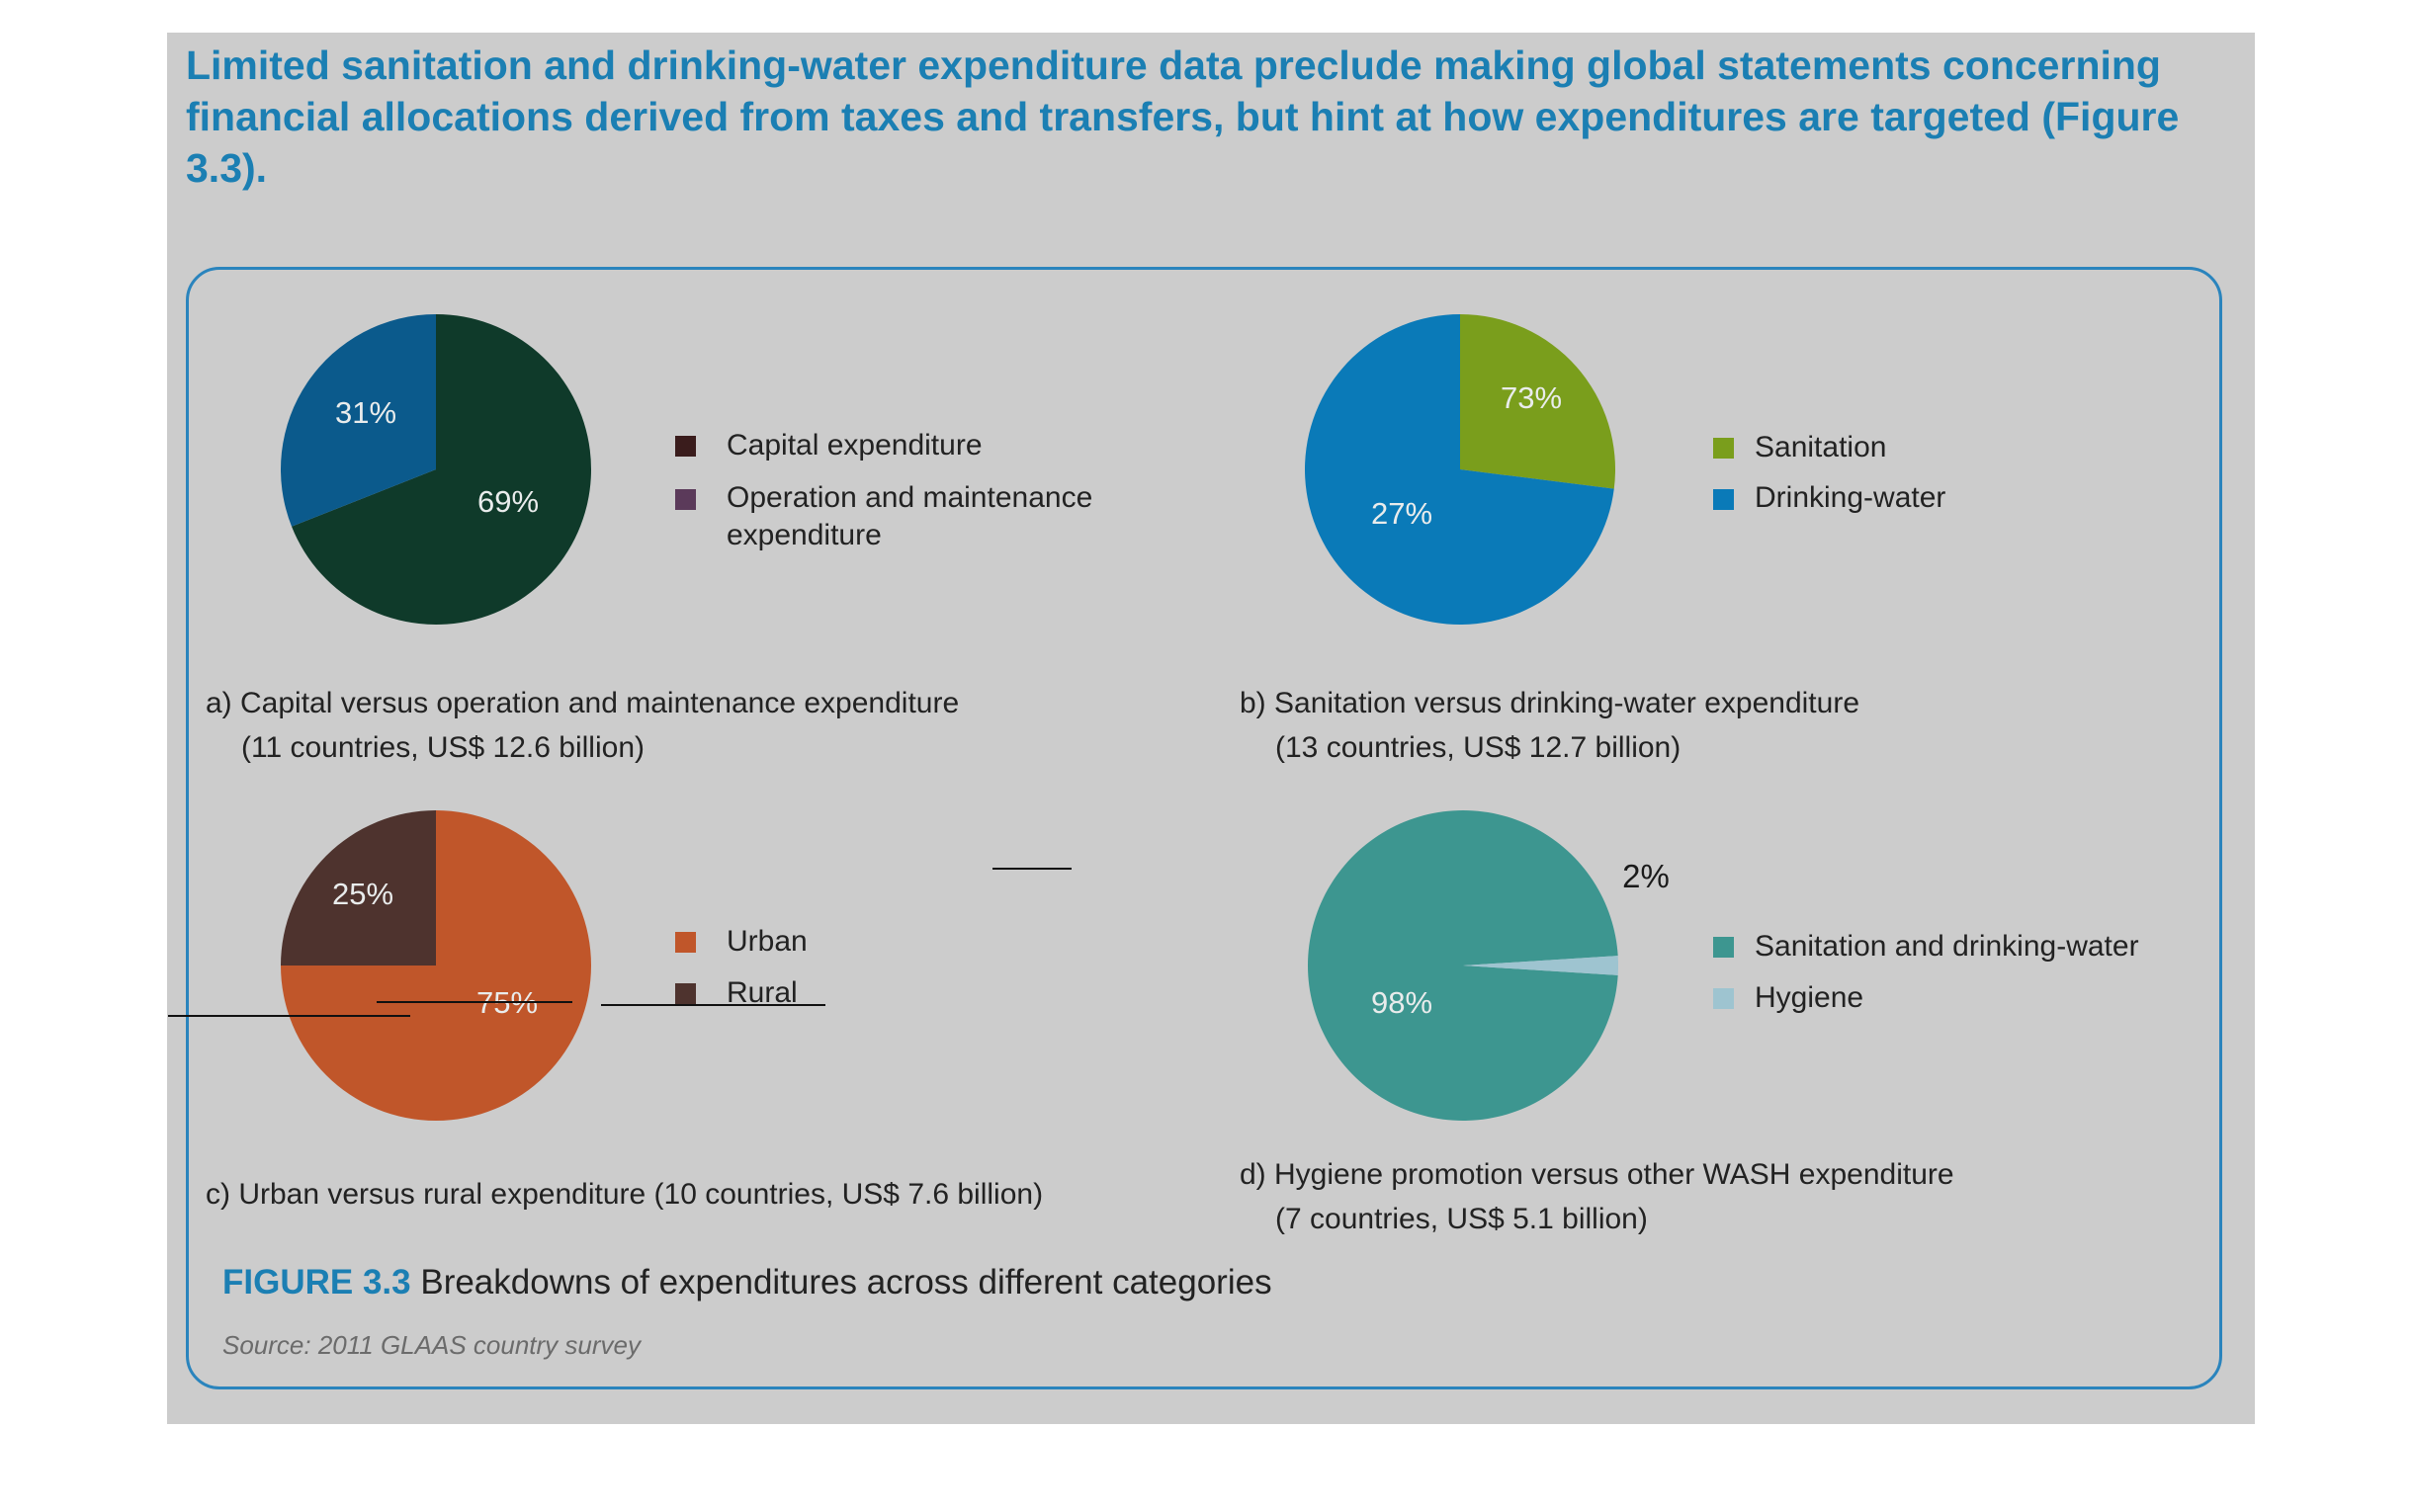 This screenshot has height=1512, width=2414. What do you see at coordinates (1531, 397) in the screenshot?
I see `pie-label-b-2: 73%` at bounding box center [1531, 397].